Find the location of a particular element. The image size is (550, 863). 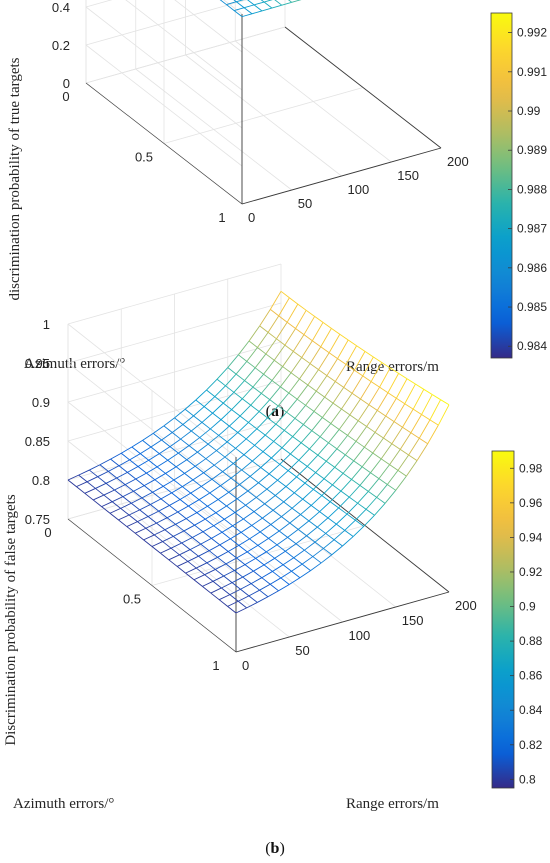

x-tick-label: 100 is located at coordinates (359, 189).